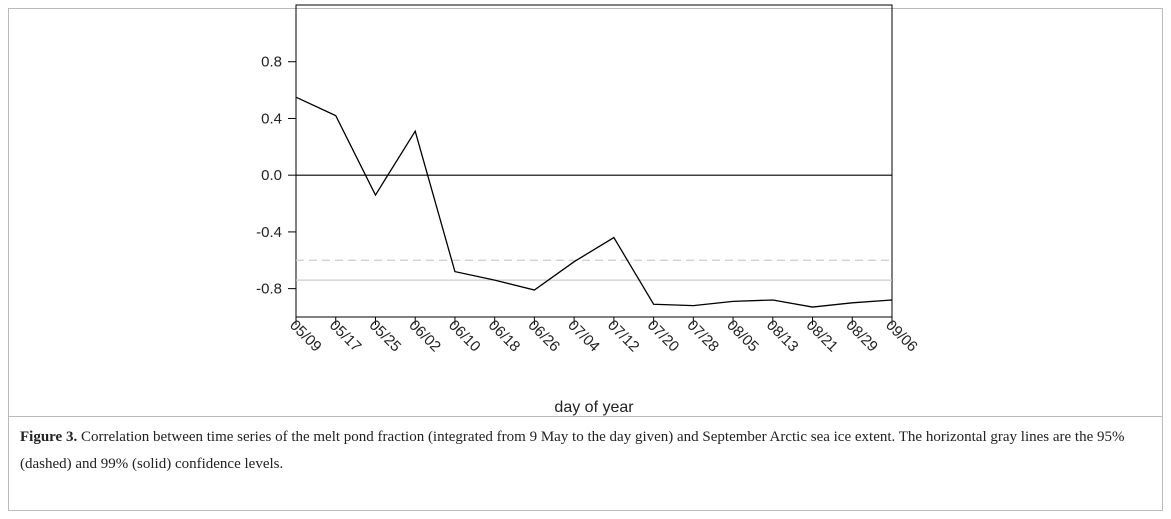 Image resolution: width=1171 pixels, height=519 pixels. I want to click on separator, so click(585, 416).